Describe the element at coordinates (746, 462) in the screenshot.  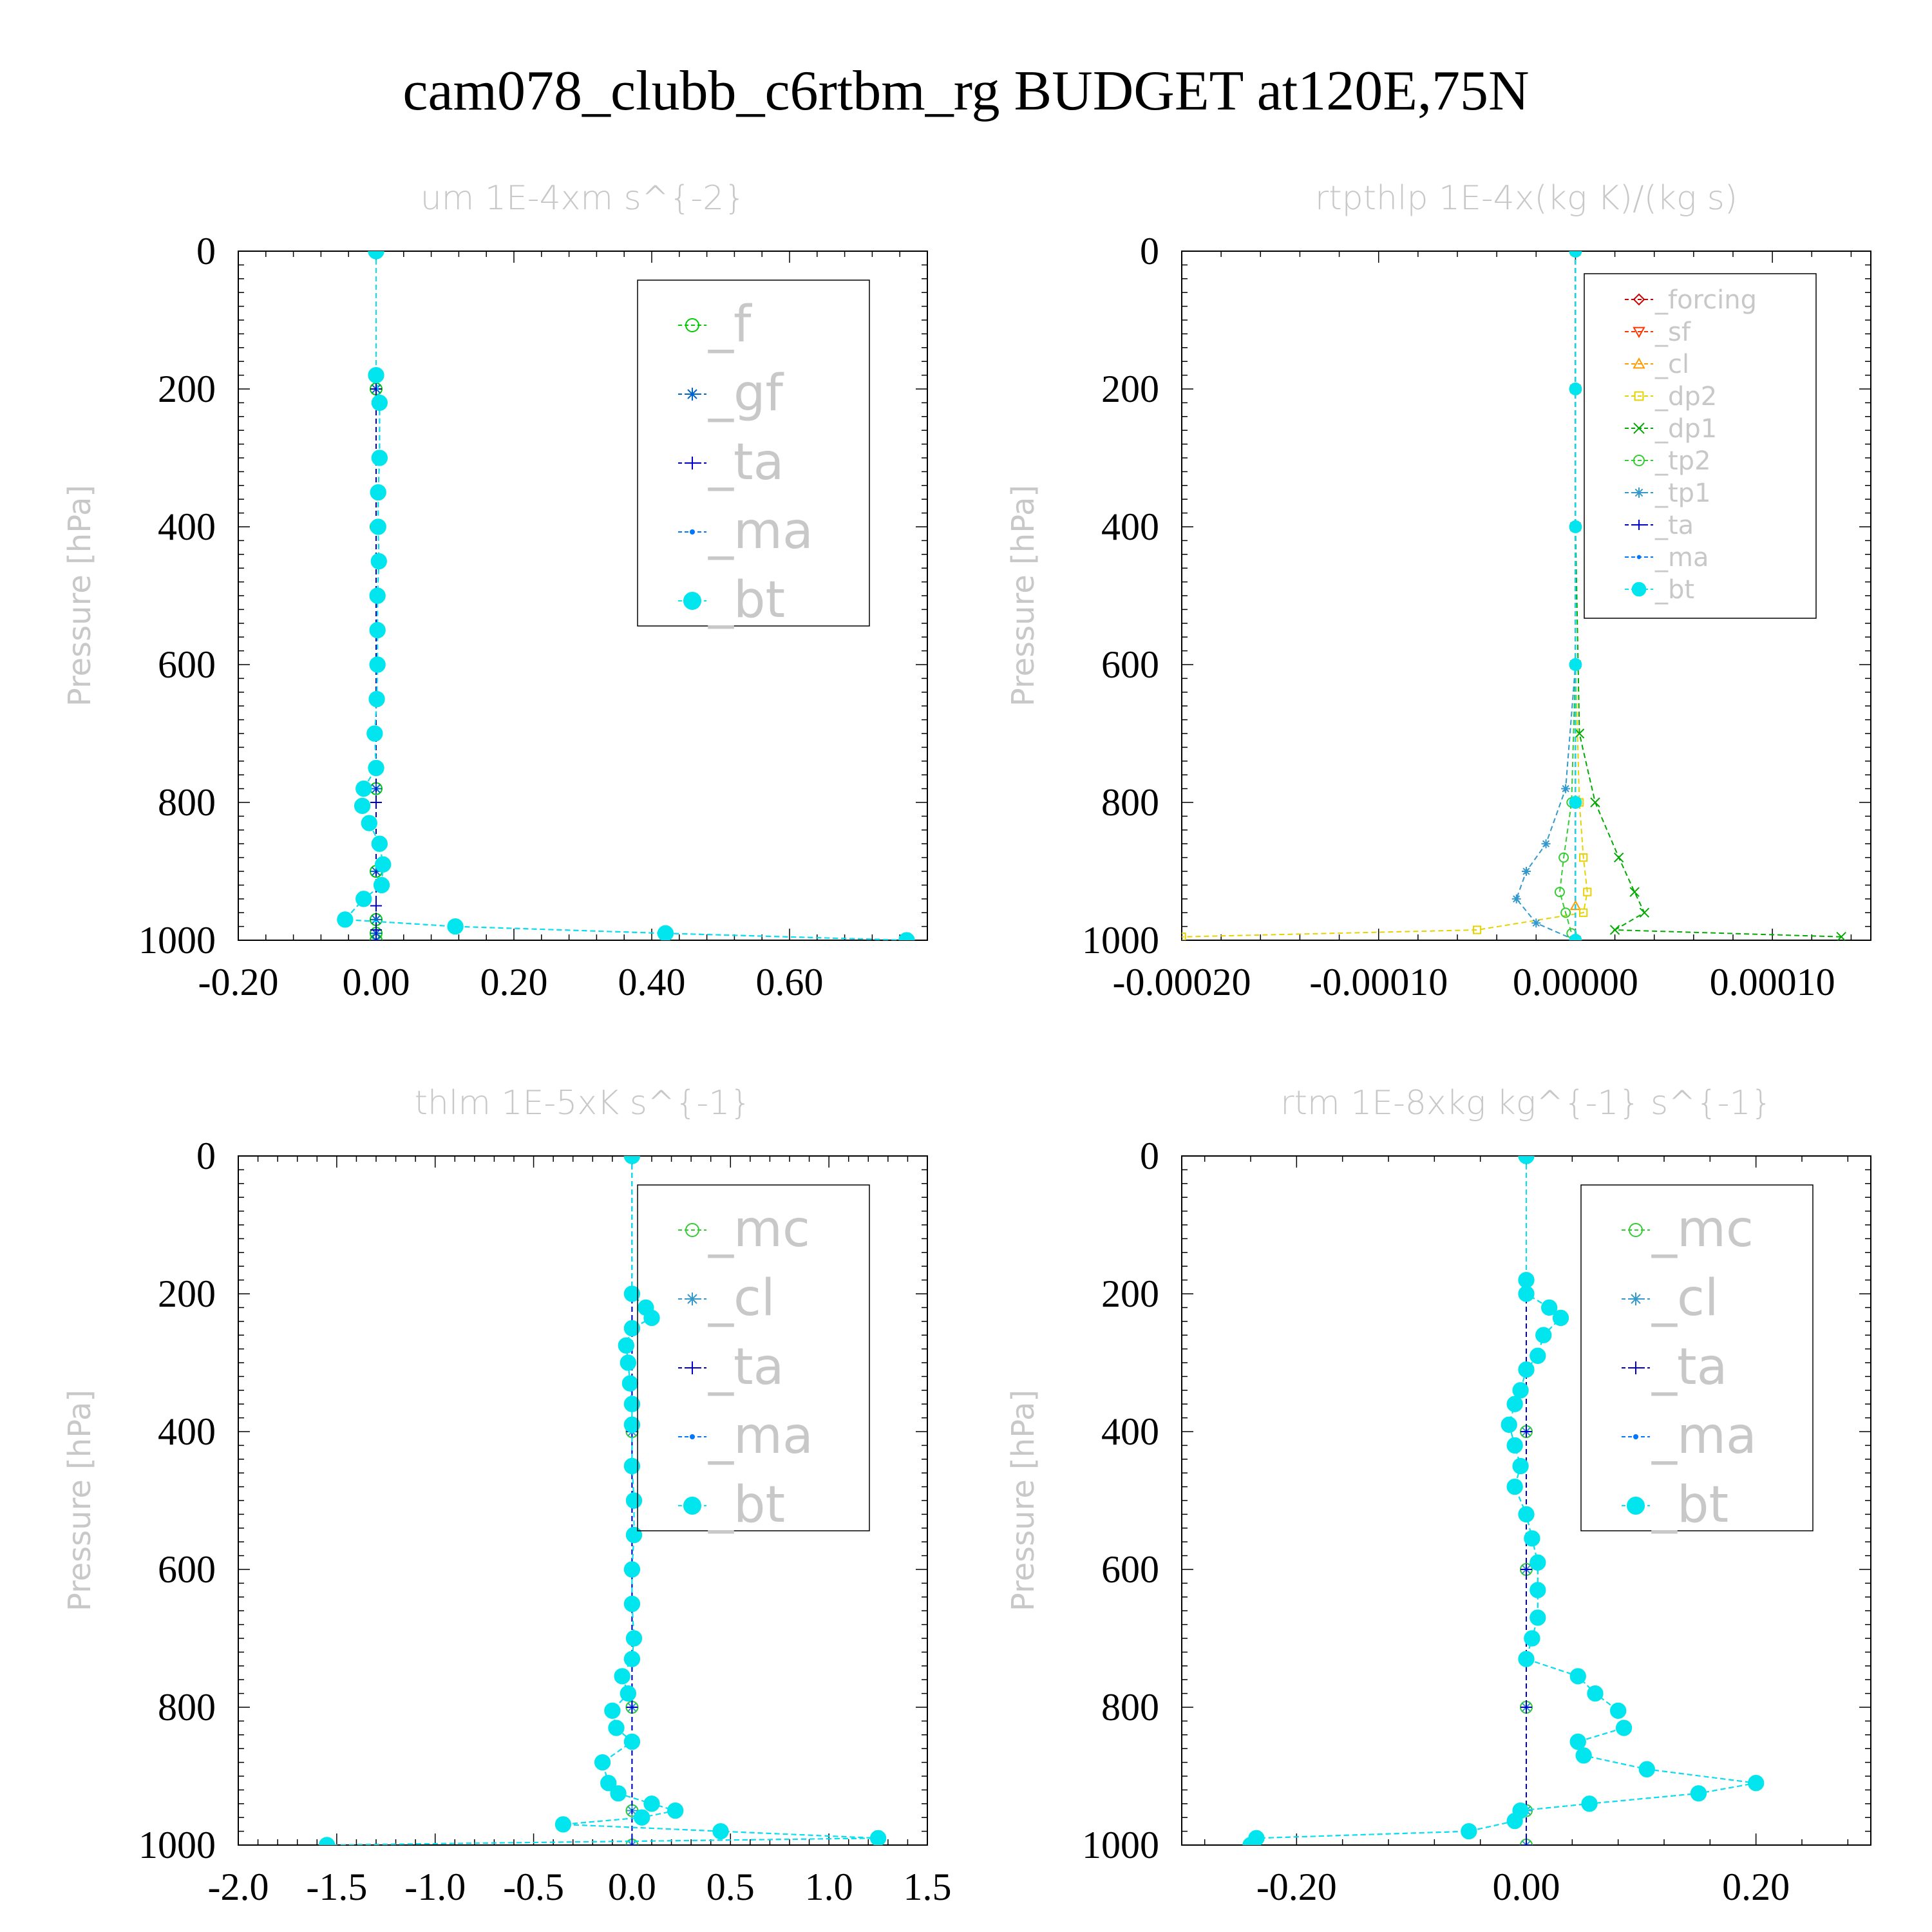
I see `legend-label: _ta` at that location.